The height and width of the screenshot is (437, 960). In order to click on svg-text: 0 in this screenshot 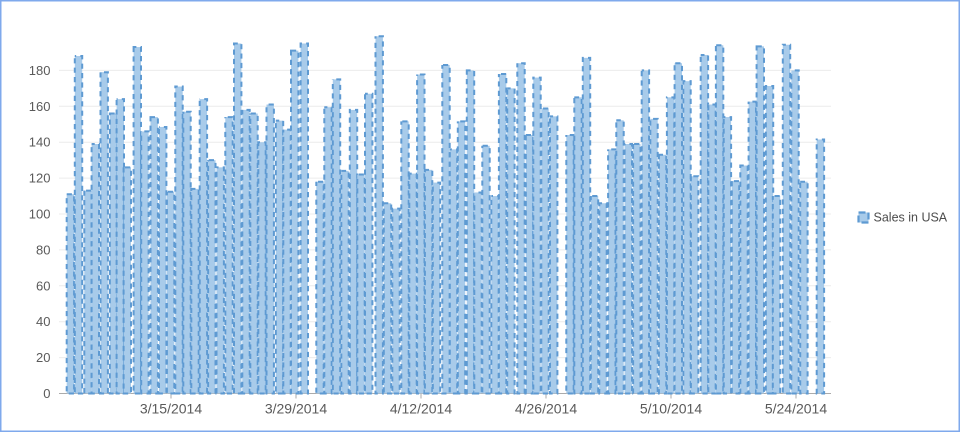, I will do `click(46, 393)`.